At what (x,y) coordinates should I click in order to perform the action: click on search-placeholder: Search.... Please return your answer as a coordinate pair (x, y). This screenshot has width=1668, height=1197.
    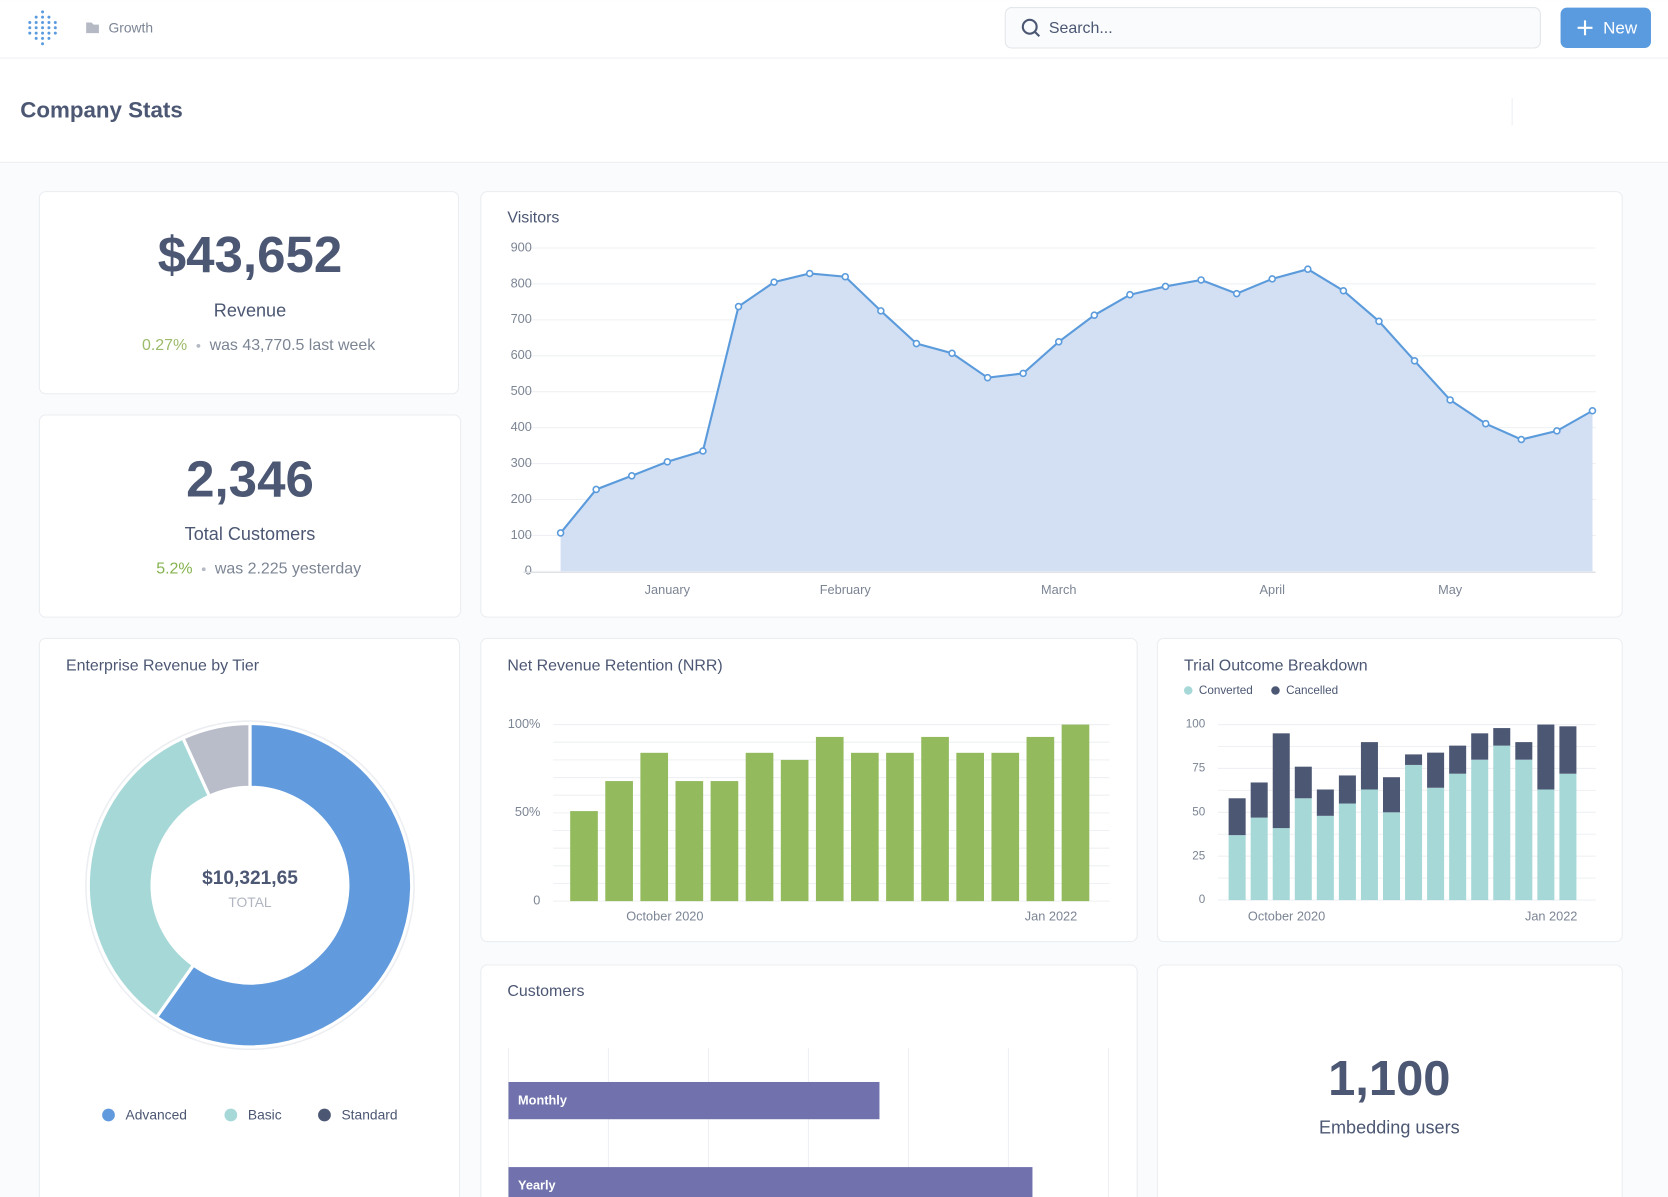
    Looking at the image, I should click on (1081, 28).